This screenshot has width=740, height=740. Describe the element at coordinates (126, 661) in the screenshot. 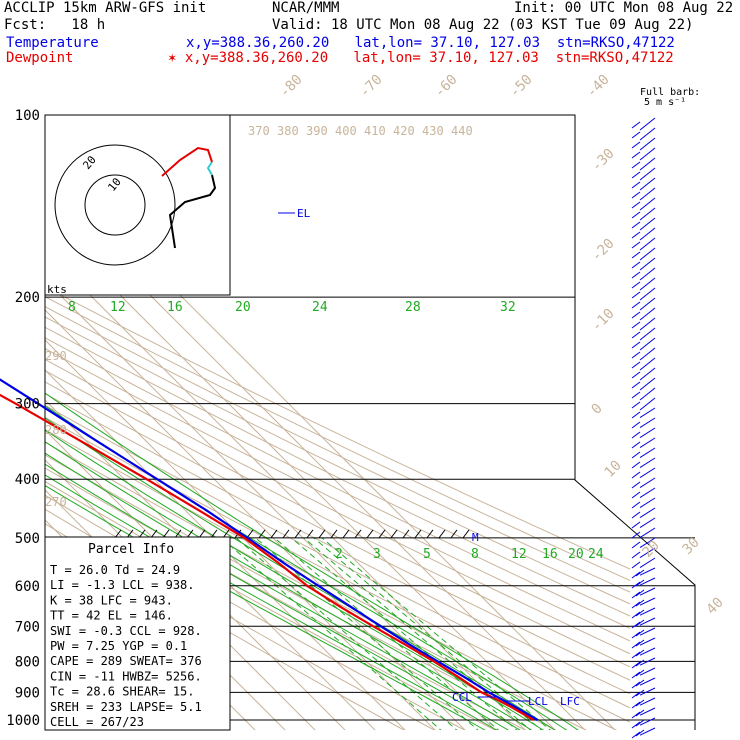

I see `parcel-row: CAPE = 289 SWEAT= 376` at that location.